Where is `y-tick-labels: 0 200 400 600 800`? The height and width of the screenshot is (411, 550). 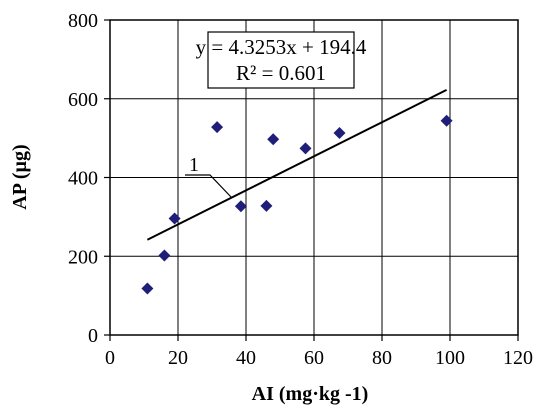
y-tick-labels: 0 200 400 600 800 is located at coordinates (83, 178).